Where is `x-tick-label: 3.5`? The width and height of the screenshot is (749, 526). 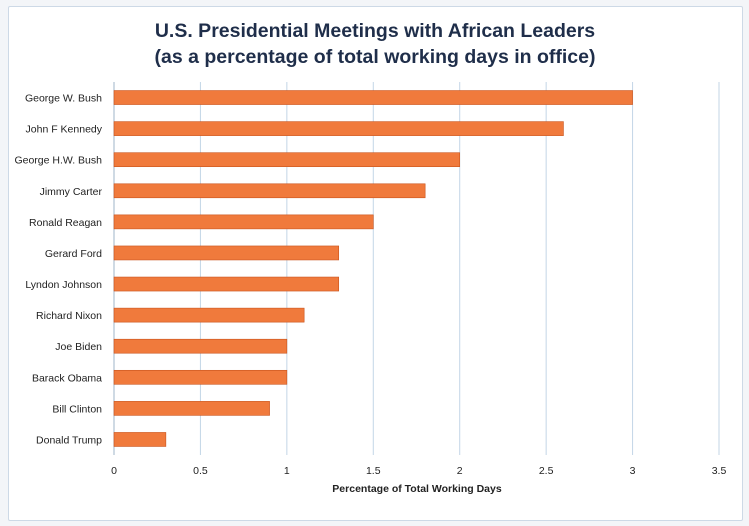 x-tick-label: 3.5 is located at coordinates (719, 471).